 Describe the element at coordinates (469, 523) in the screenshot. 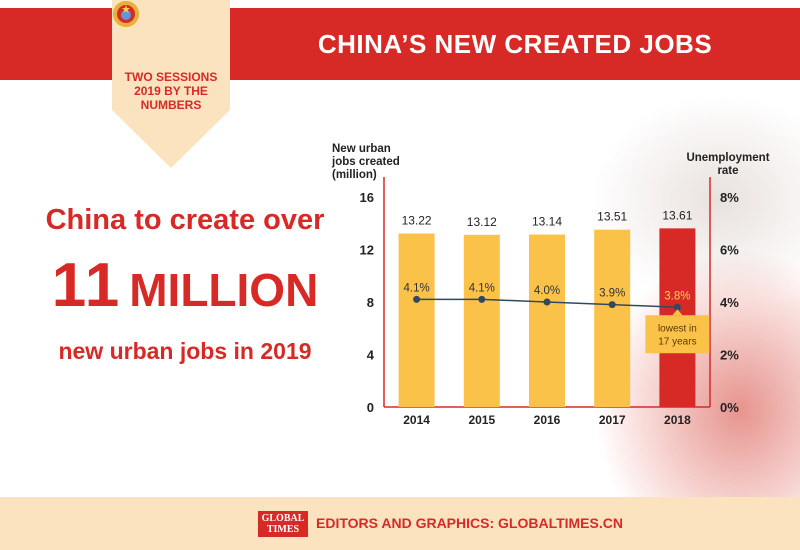

I see `footer-credit: EDITORS AND GRAPHICS: GLOBALTIMES.CN` at that location.